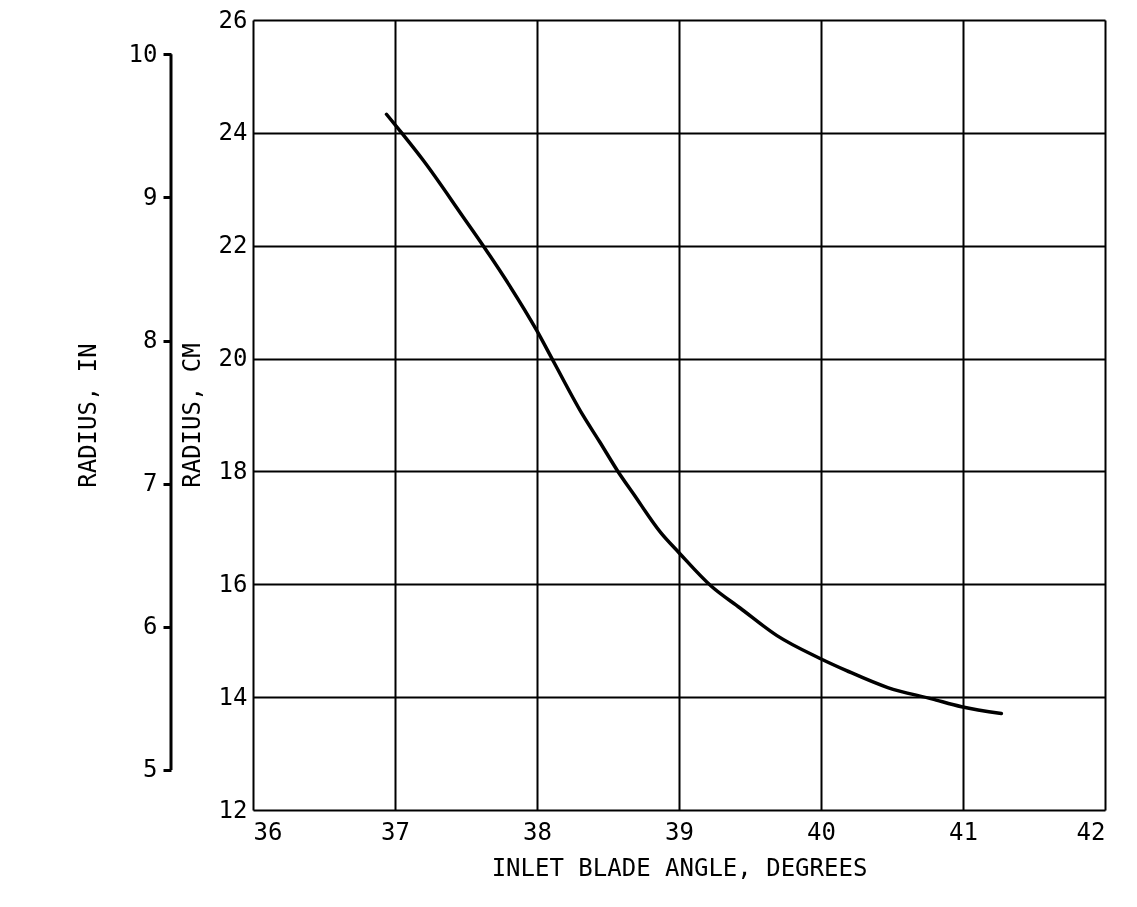 This screenshot has height=907, width=1137. Describe the element at coordinates (143, 53) in the screenshot. I see `y2-tick-label: 10` at that location.